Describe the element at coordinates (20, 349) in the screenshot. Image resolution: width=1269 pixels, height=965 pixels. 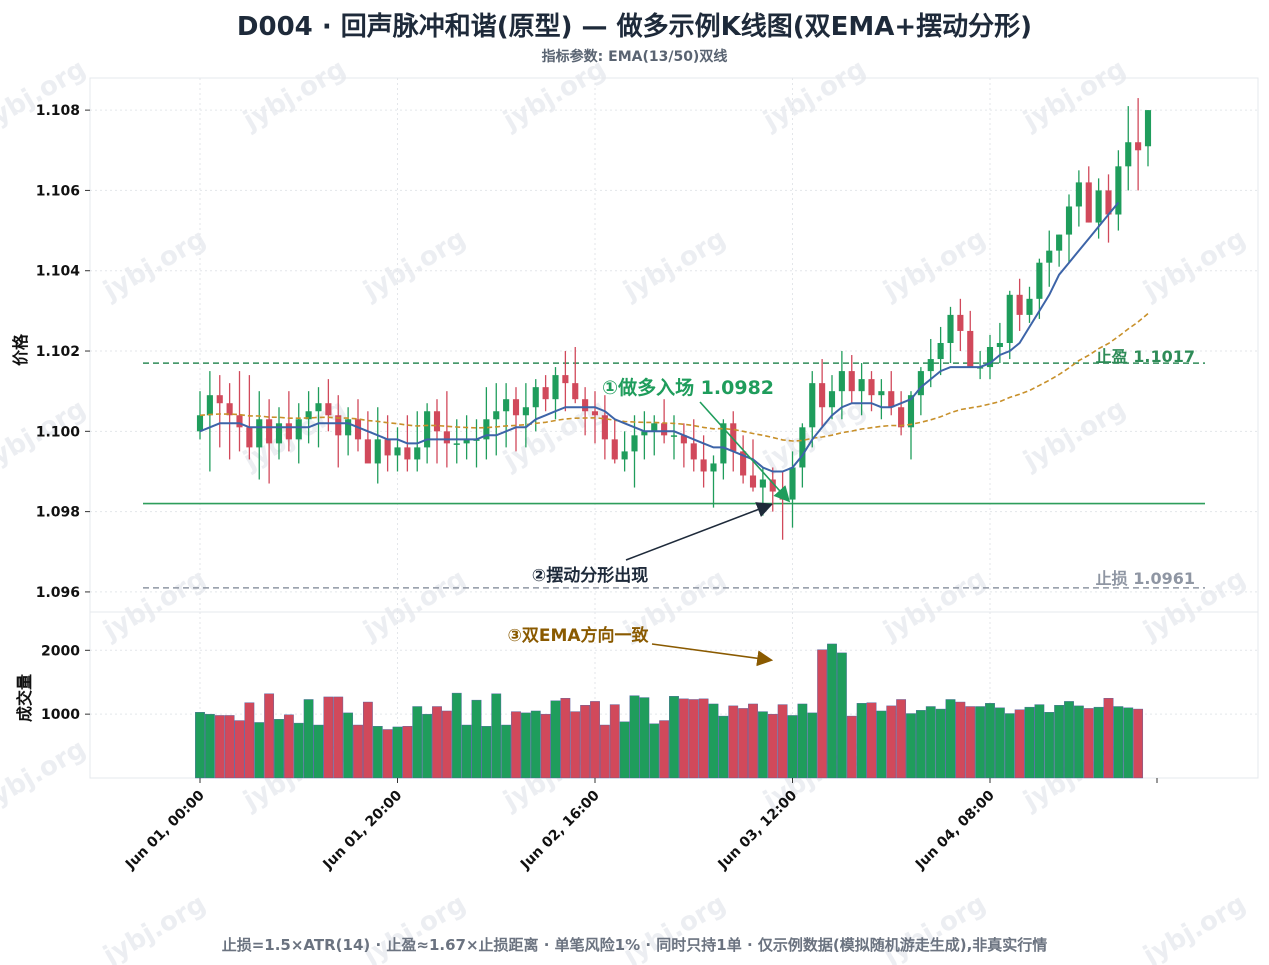
I see `price-axis-label: 价格` at that location.